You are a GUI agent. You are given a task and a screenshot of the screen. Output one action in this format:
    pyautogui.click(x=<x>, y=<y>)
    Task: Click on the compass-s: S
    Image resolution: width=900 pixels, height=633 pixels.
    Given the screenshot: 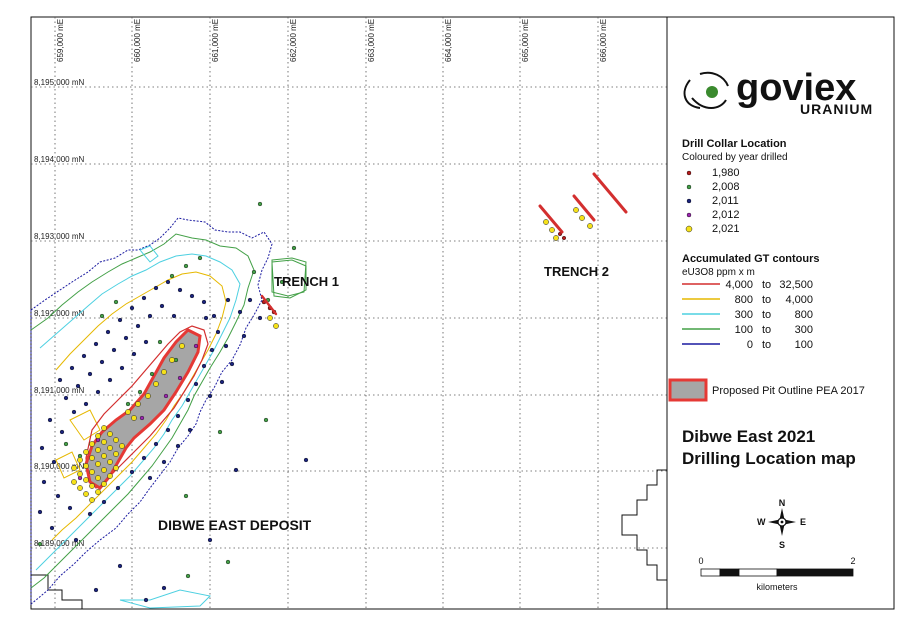 What is the action you would take?
    pyautogui.click(x=782, y=545)
    